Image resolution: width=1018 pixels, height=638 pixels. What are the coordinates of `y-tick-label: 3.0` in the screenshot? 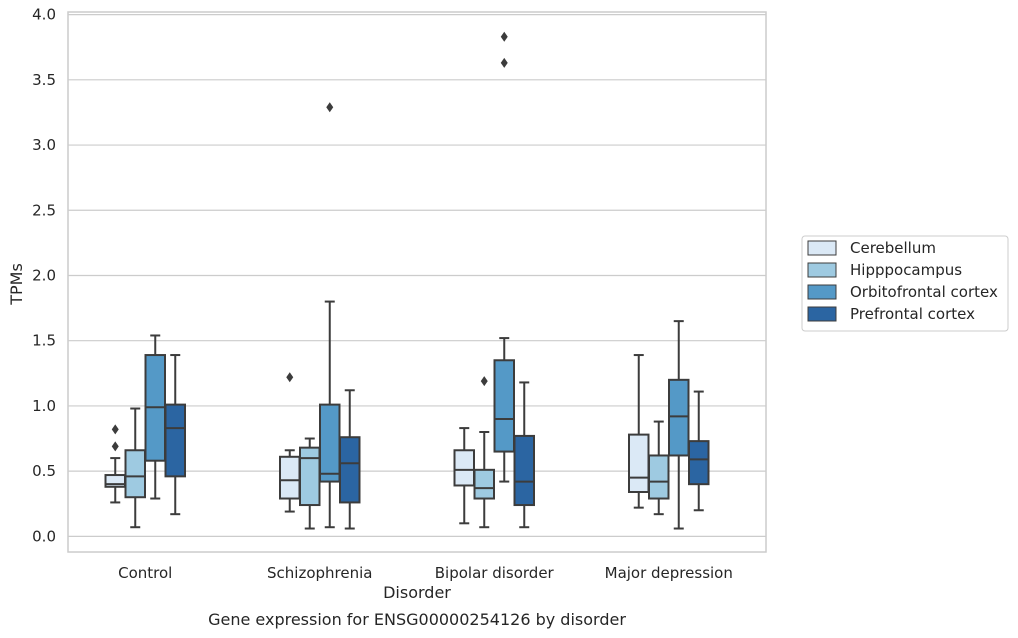 It's located at (44, 145).